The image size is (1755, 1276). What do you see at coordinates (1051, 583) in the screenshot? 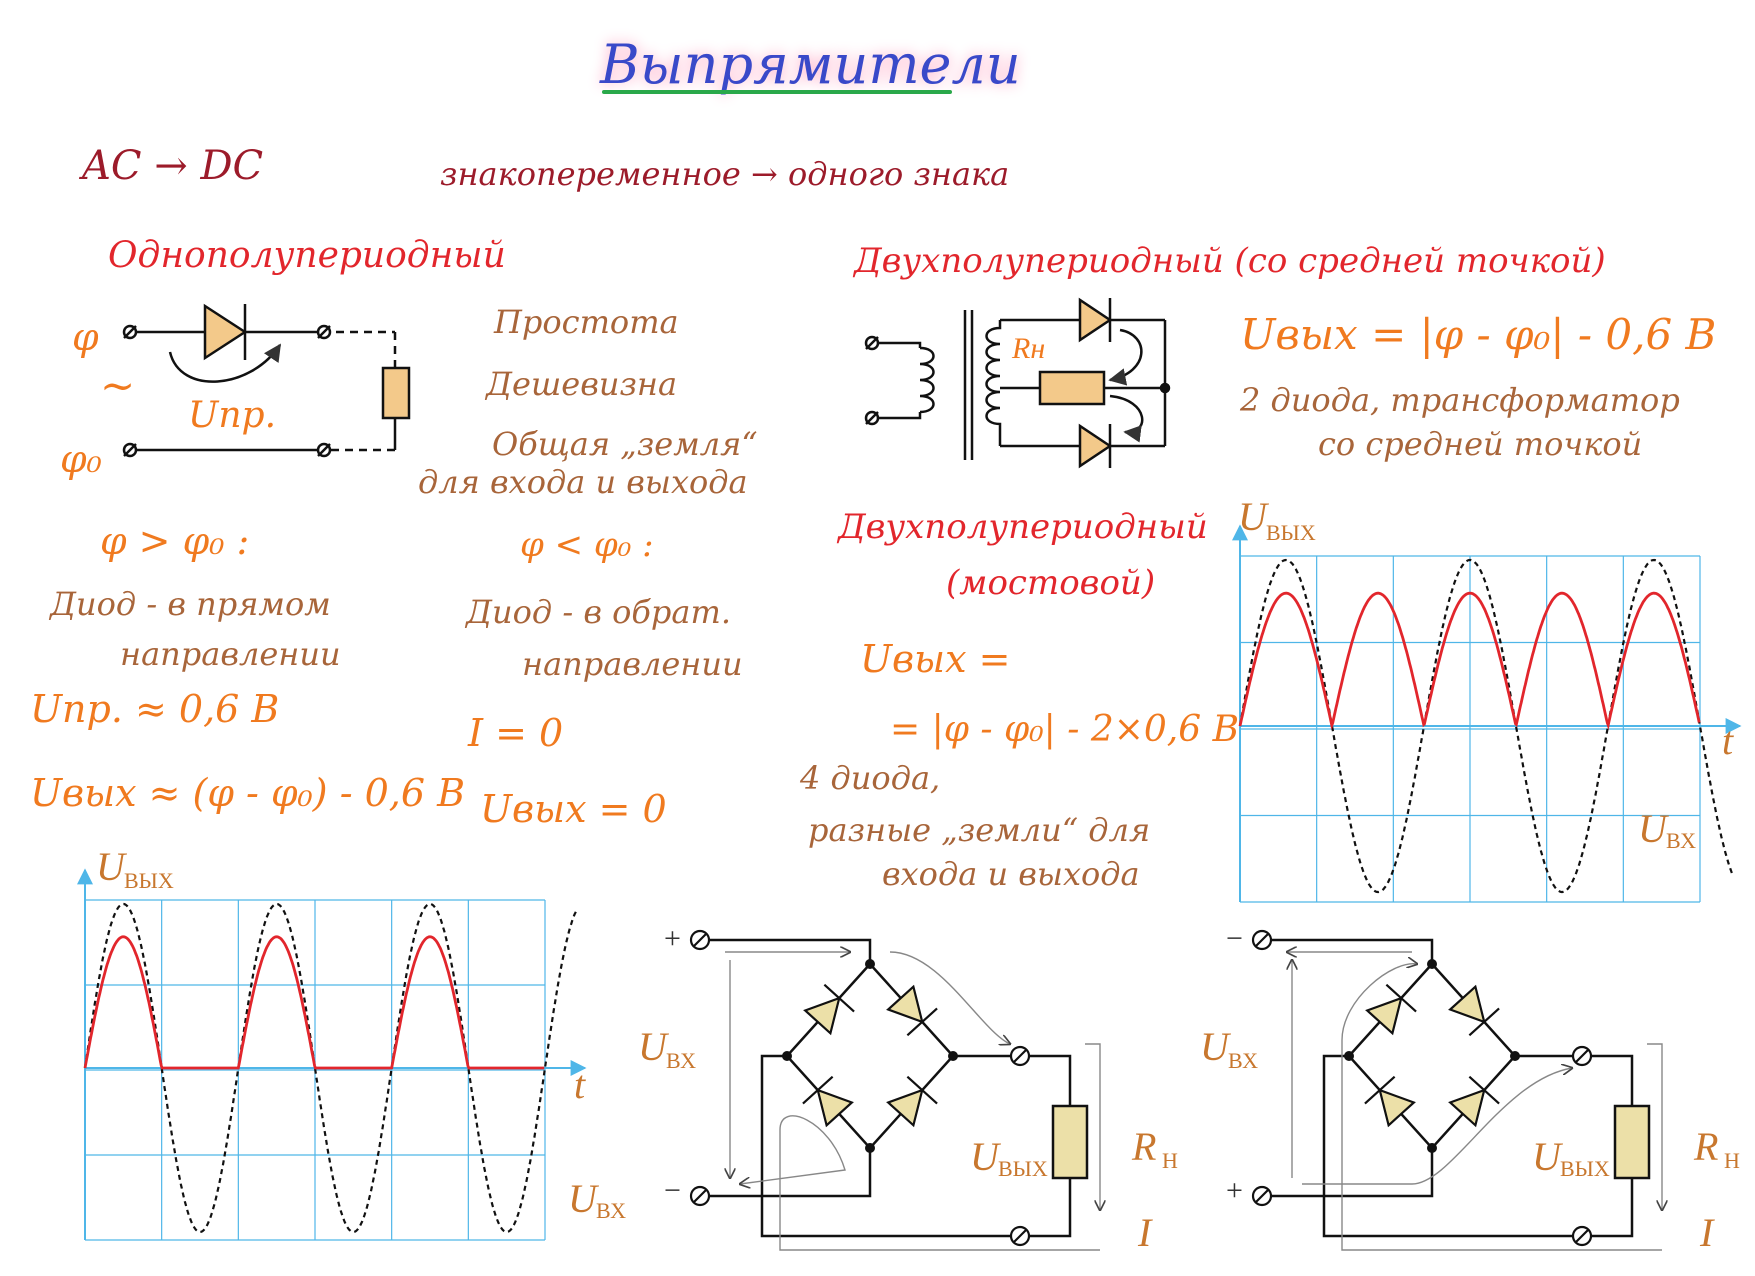
I see `bridge-heading-2: (мостовой)` at bounding box center [1051, 583].